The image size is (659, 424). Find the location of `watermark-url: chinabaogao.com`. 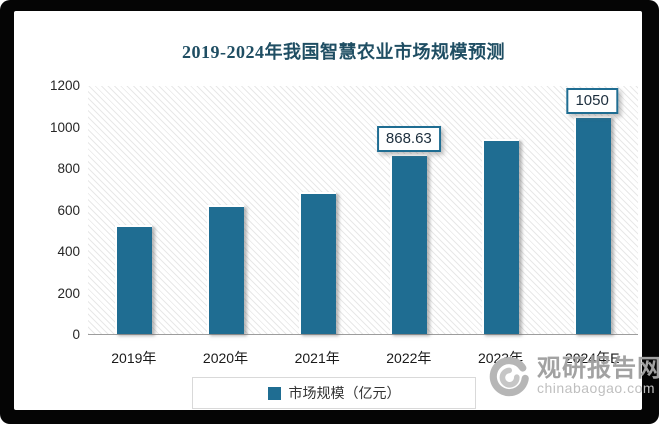

watermark-url: chinabaogao.com is located at coordinates (596, 387).